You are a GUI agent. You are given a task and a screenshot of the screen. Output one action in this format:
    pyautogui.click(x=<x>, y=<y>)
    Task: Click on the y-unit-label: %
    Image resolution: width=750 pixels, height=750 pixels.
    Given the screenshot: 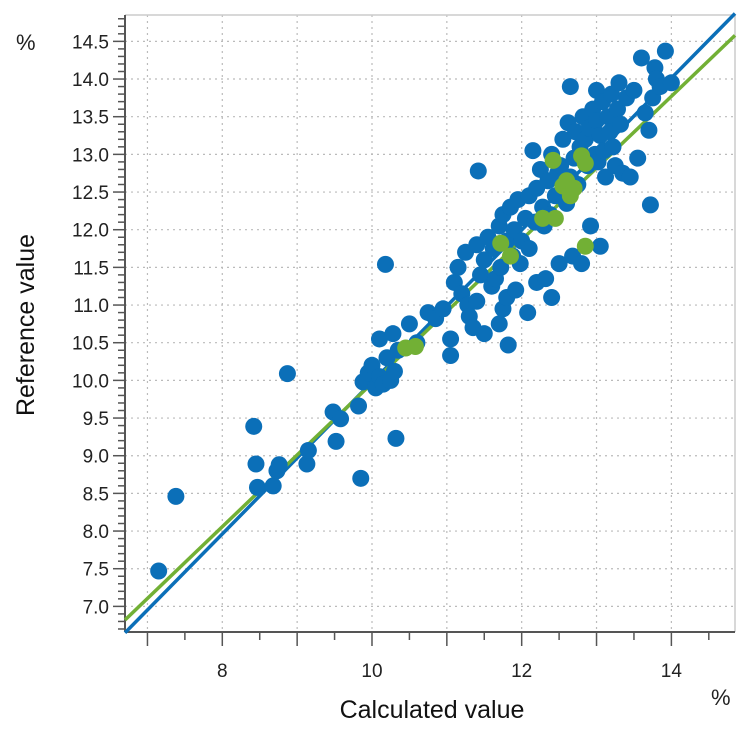 What is the action you would take?
    pyautogui.click(x=26, y=42)
    